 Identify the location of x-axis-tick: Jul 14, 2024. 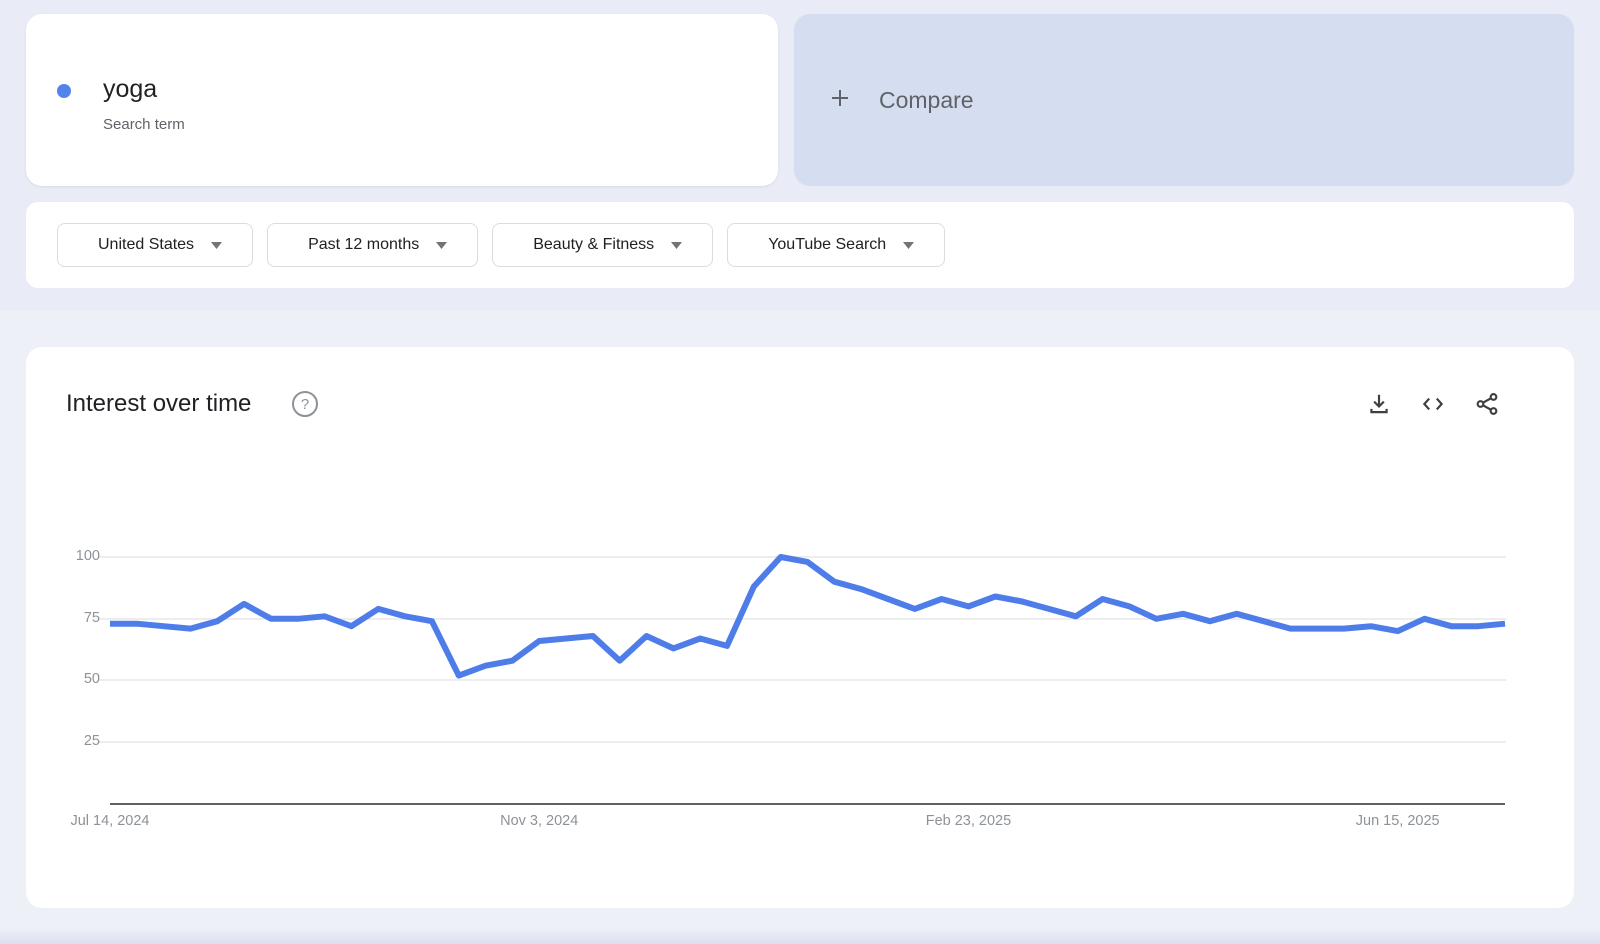
(110, 821).